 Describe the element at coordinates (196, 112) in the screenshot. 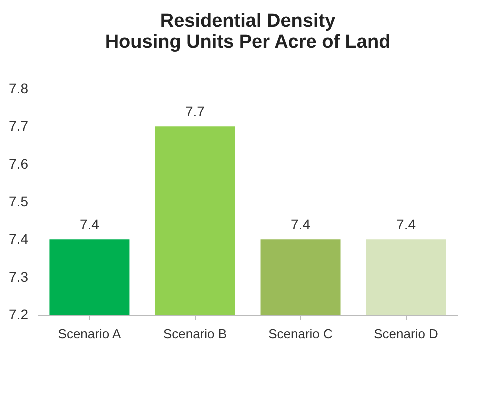

I see `data-label: 7.7` at that location.